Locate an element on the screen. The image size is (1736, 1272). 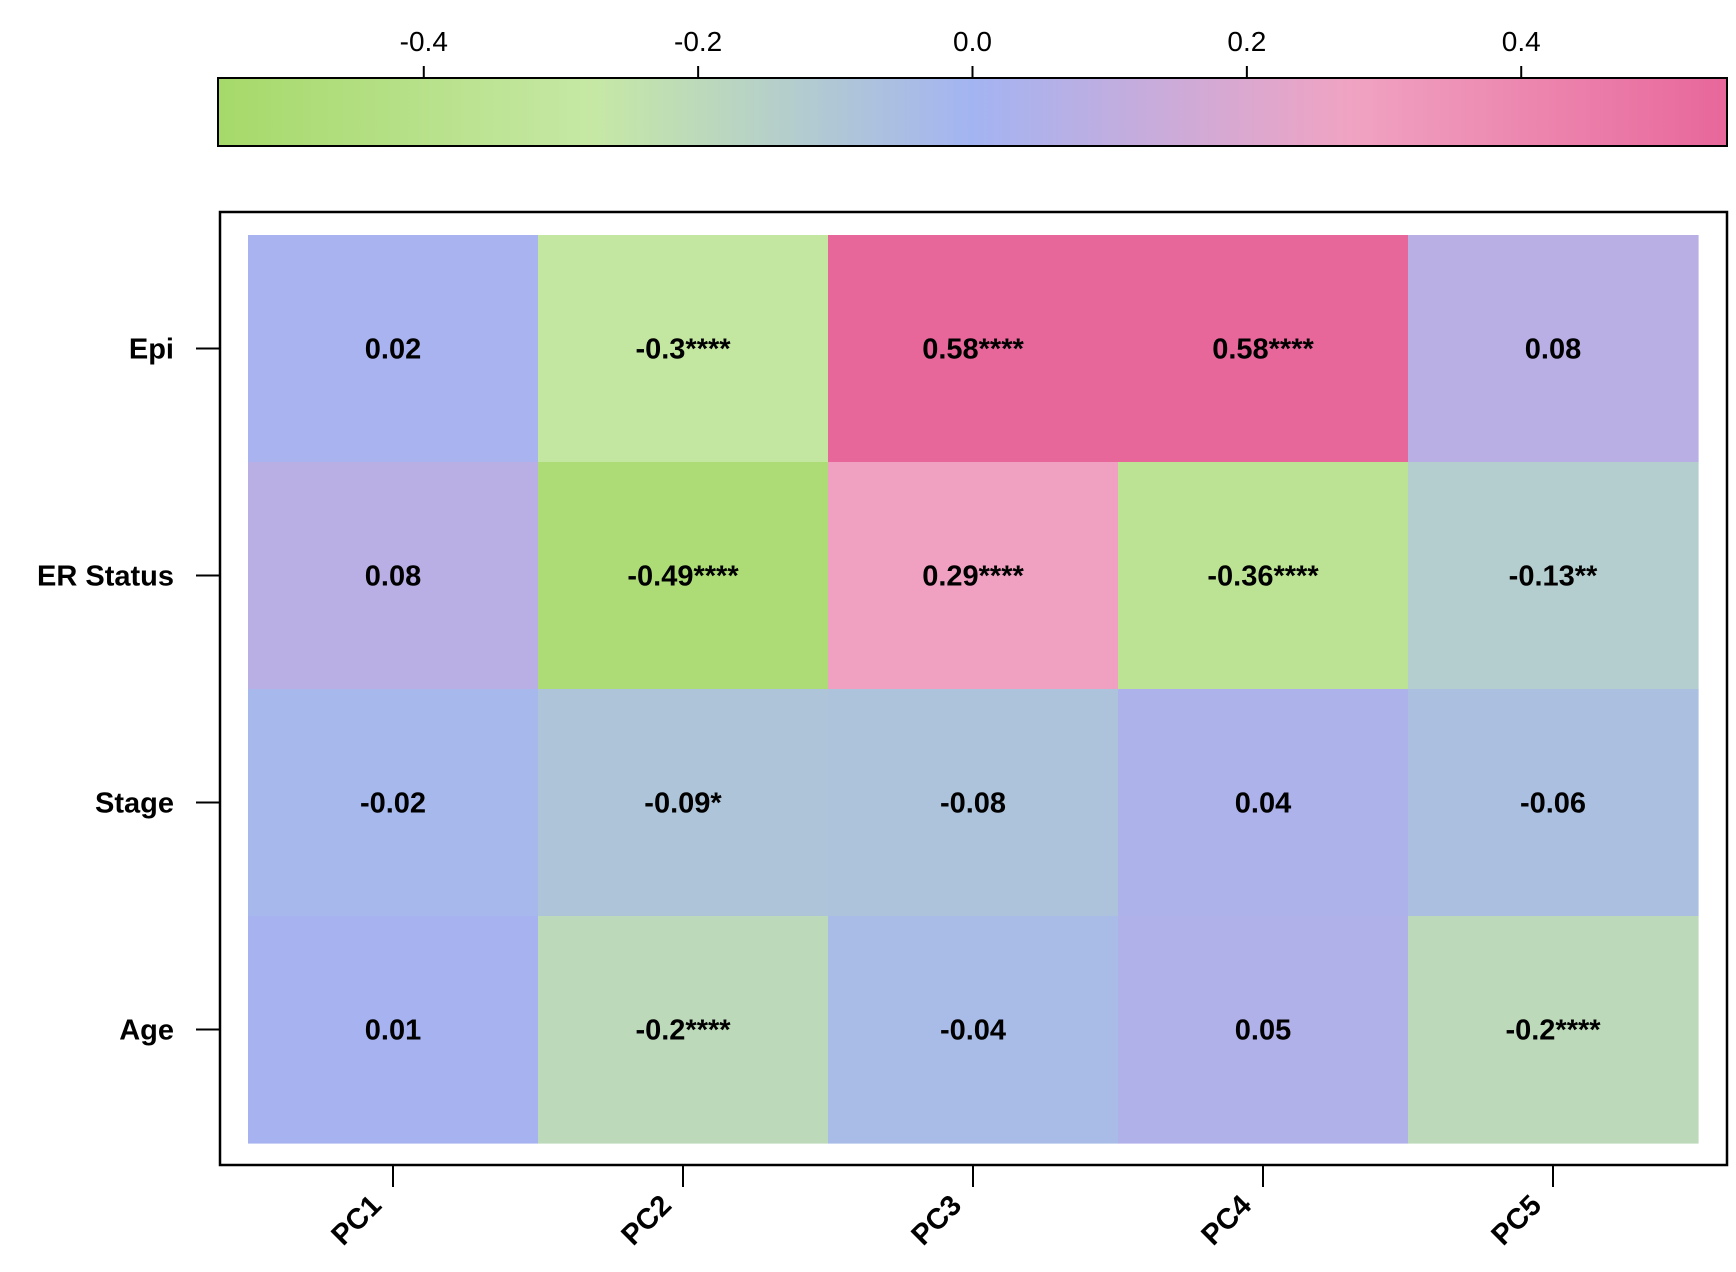
column-label: PC1 is located at coordinates (356, 1220).